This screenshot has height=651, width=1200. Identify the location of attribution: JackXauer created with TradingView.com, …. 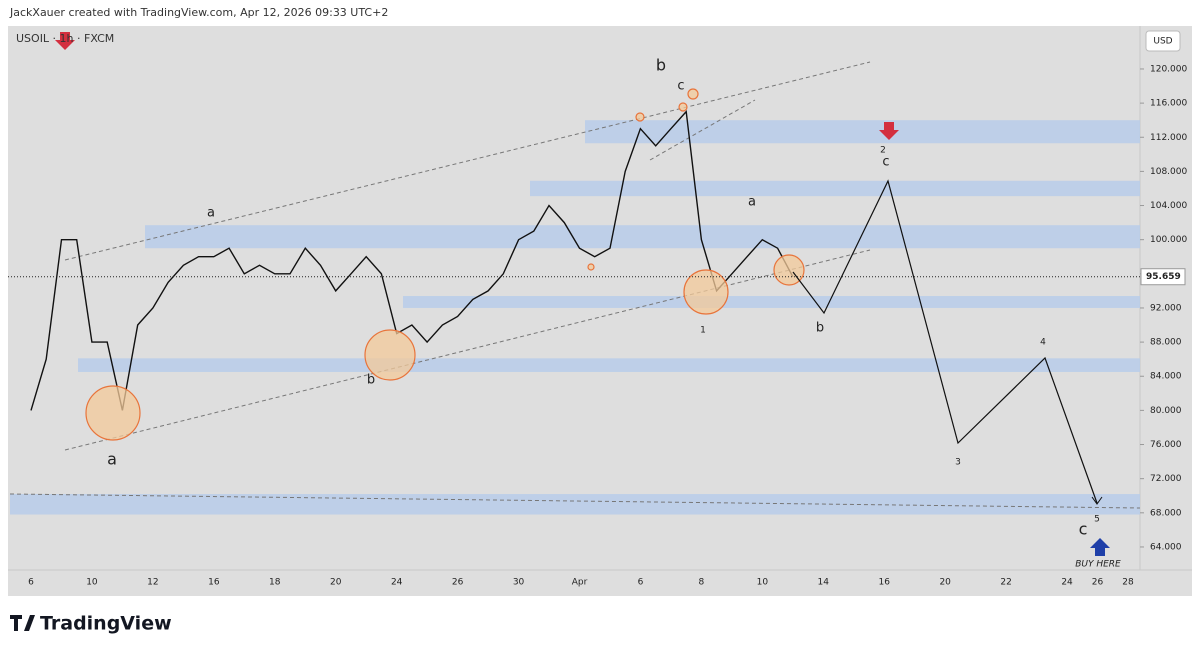
(198, 12).